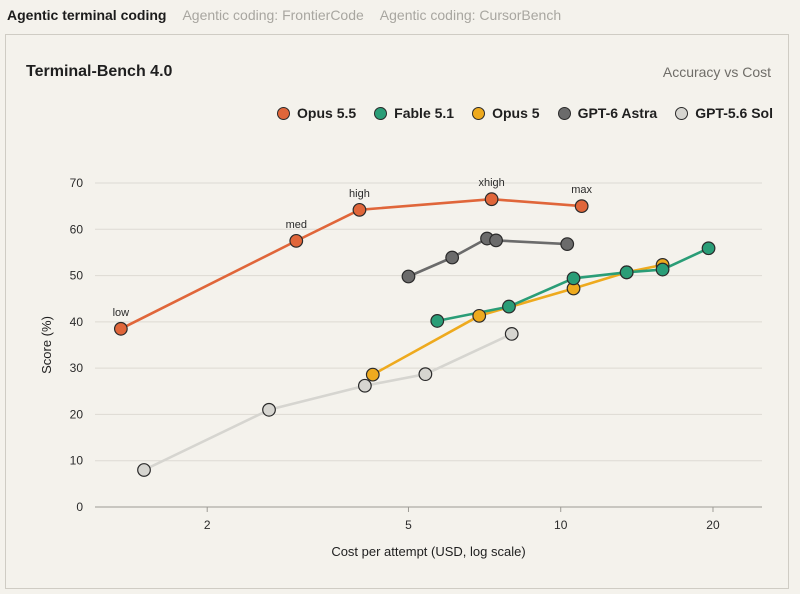  I want to click on chart-title: Terminal-Bench 4.0, so click(99, 71).